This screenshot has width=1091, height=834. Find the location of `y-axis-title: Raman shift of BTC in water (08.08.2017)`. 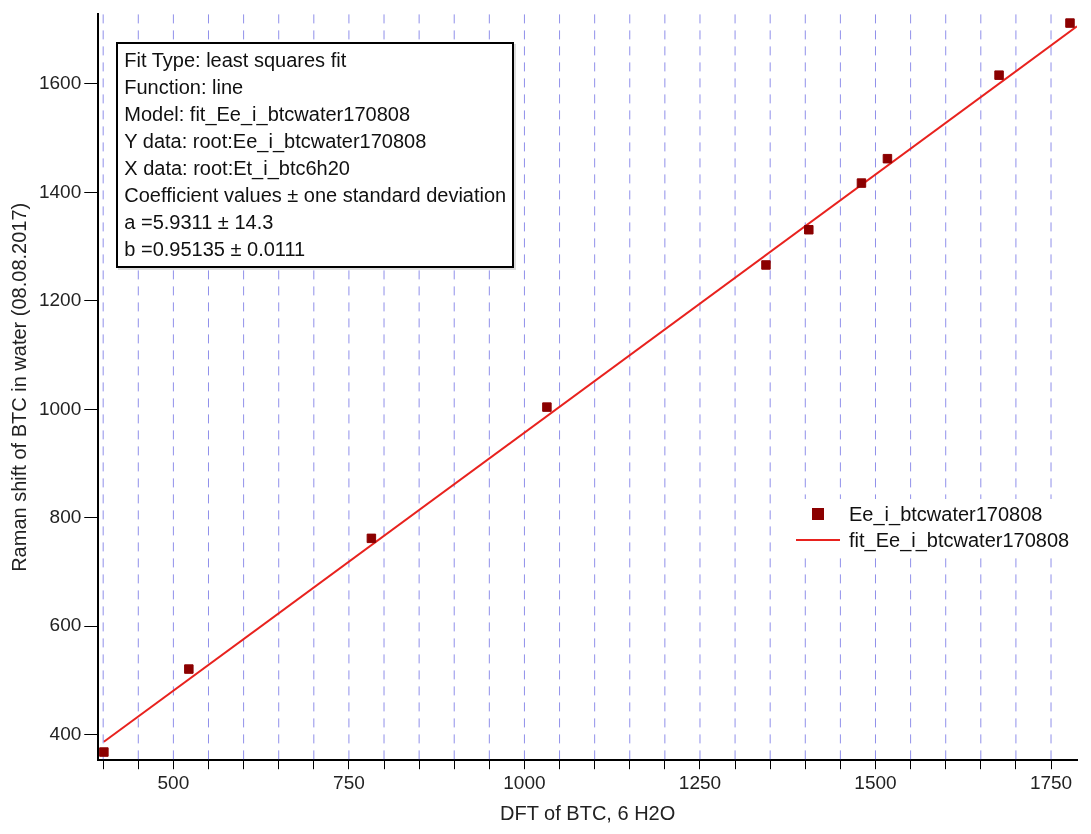

y-axis-title: Raman shift of BTC in water (08.08.2017) is located at coordinates (18, 387).